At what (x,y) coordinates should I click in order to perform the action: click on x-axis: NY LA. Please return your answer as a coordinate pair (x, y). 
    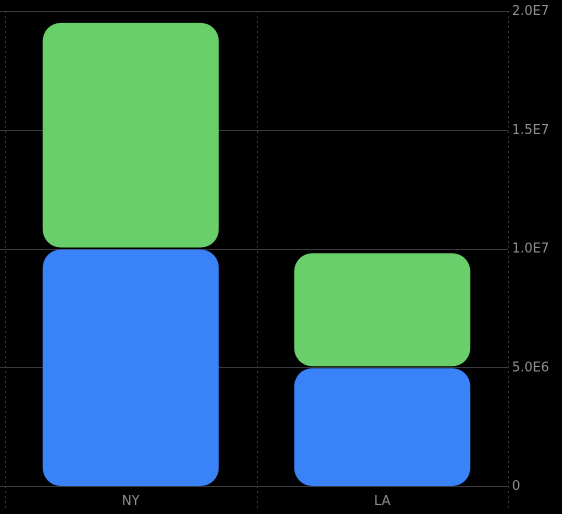
    Looking at the image, I should click on (256, 501).